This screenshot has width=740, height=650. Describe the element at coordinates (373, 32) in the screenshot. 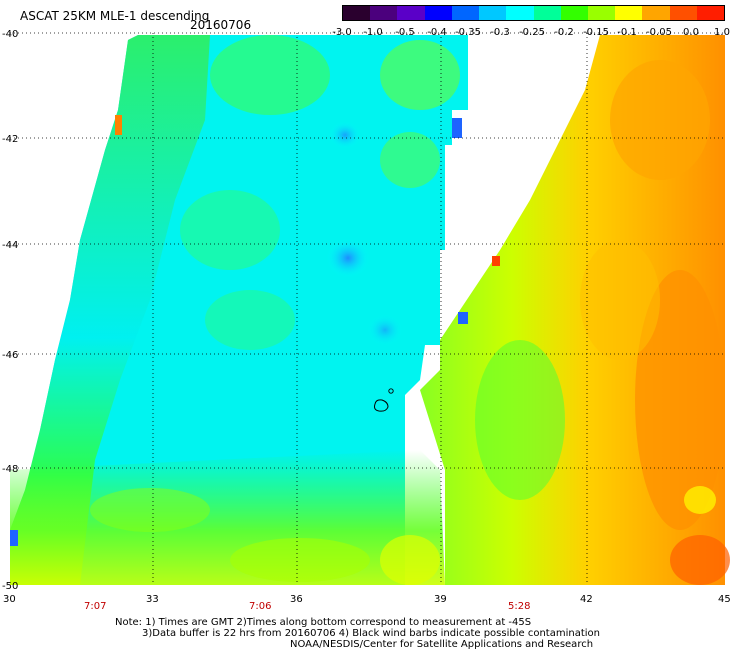

I see `scale-label: -1.0` at that location.